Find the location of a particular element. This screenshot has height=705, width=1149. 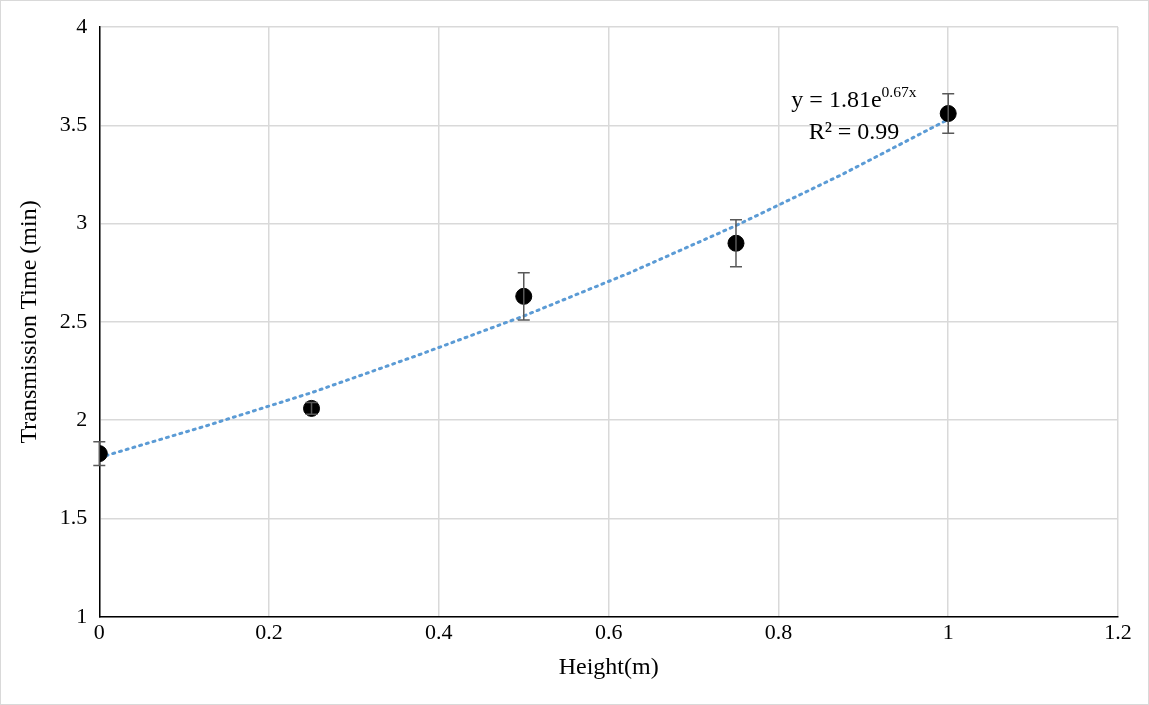

y-tick-label: 4 is located at coordinates (82, 25).